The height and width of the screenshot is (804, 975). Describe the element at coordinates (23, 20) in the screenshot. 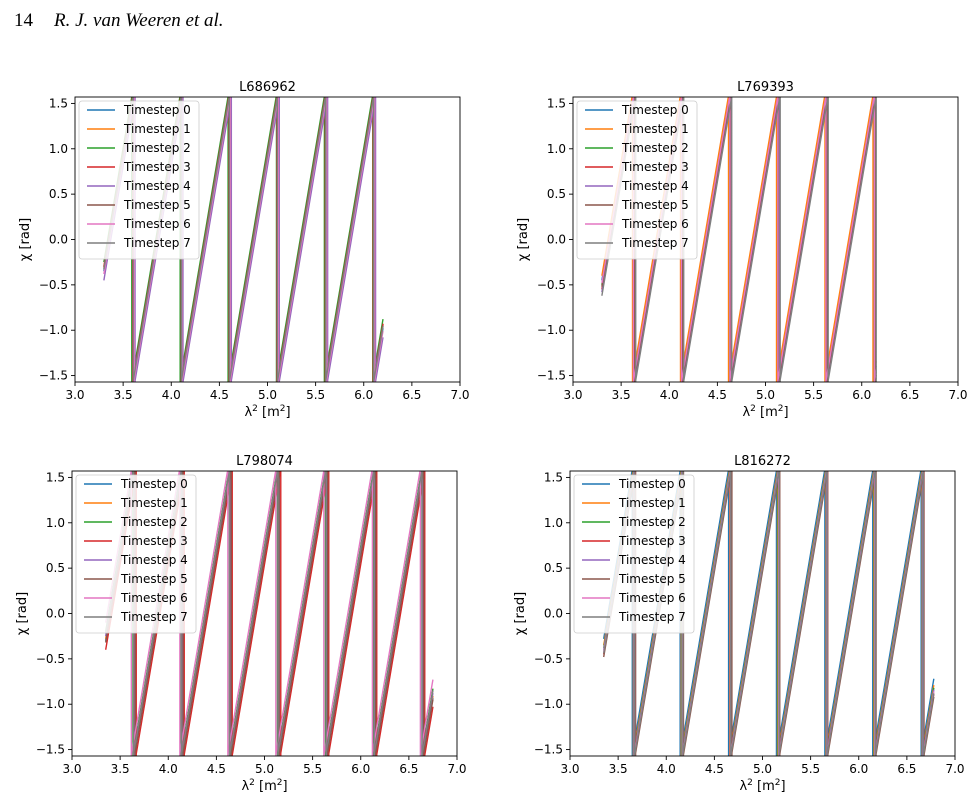

I see `page-number: 14` at that location.